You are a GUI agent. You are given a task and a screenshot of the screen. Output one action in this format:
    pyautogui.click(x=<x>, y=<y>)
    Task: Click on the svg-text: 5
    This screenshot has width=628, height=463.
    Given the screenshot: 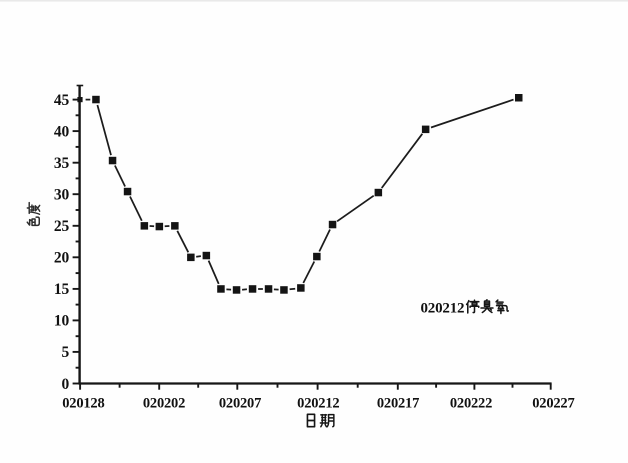 What is the action you would take?
    pyautogui.click(x=65, y=352)
    